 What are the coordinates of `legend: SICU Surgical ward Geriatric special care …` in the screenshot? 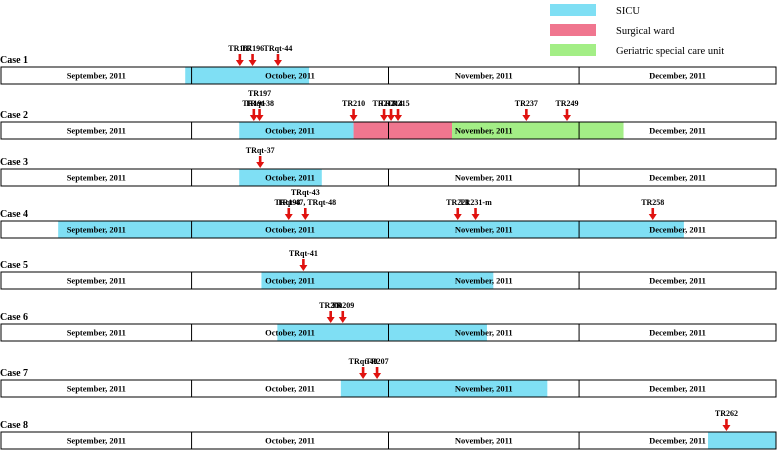 It's located at (637, 30).